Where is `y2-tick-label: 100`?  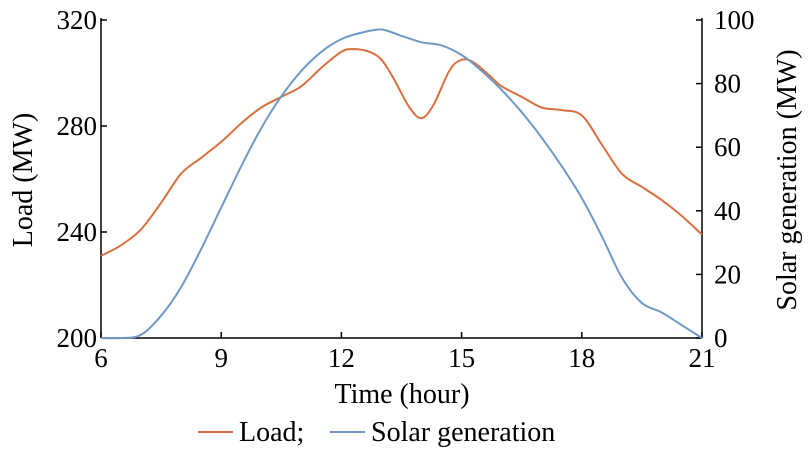
y2-tick-label: 100 is located at coordinates (734, 20).